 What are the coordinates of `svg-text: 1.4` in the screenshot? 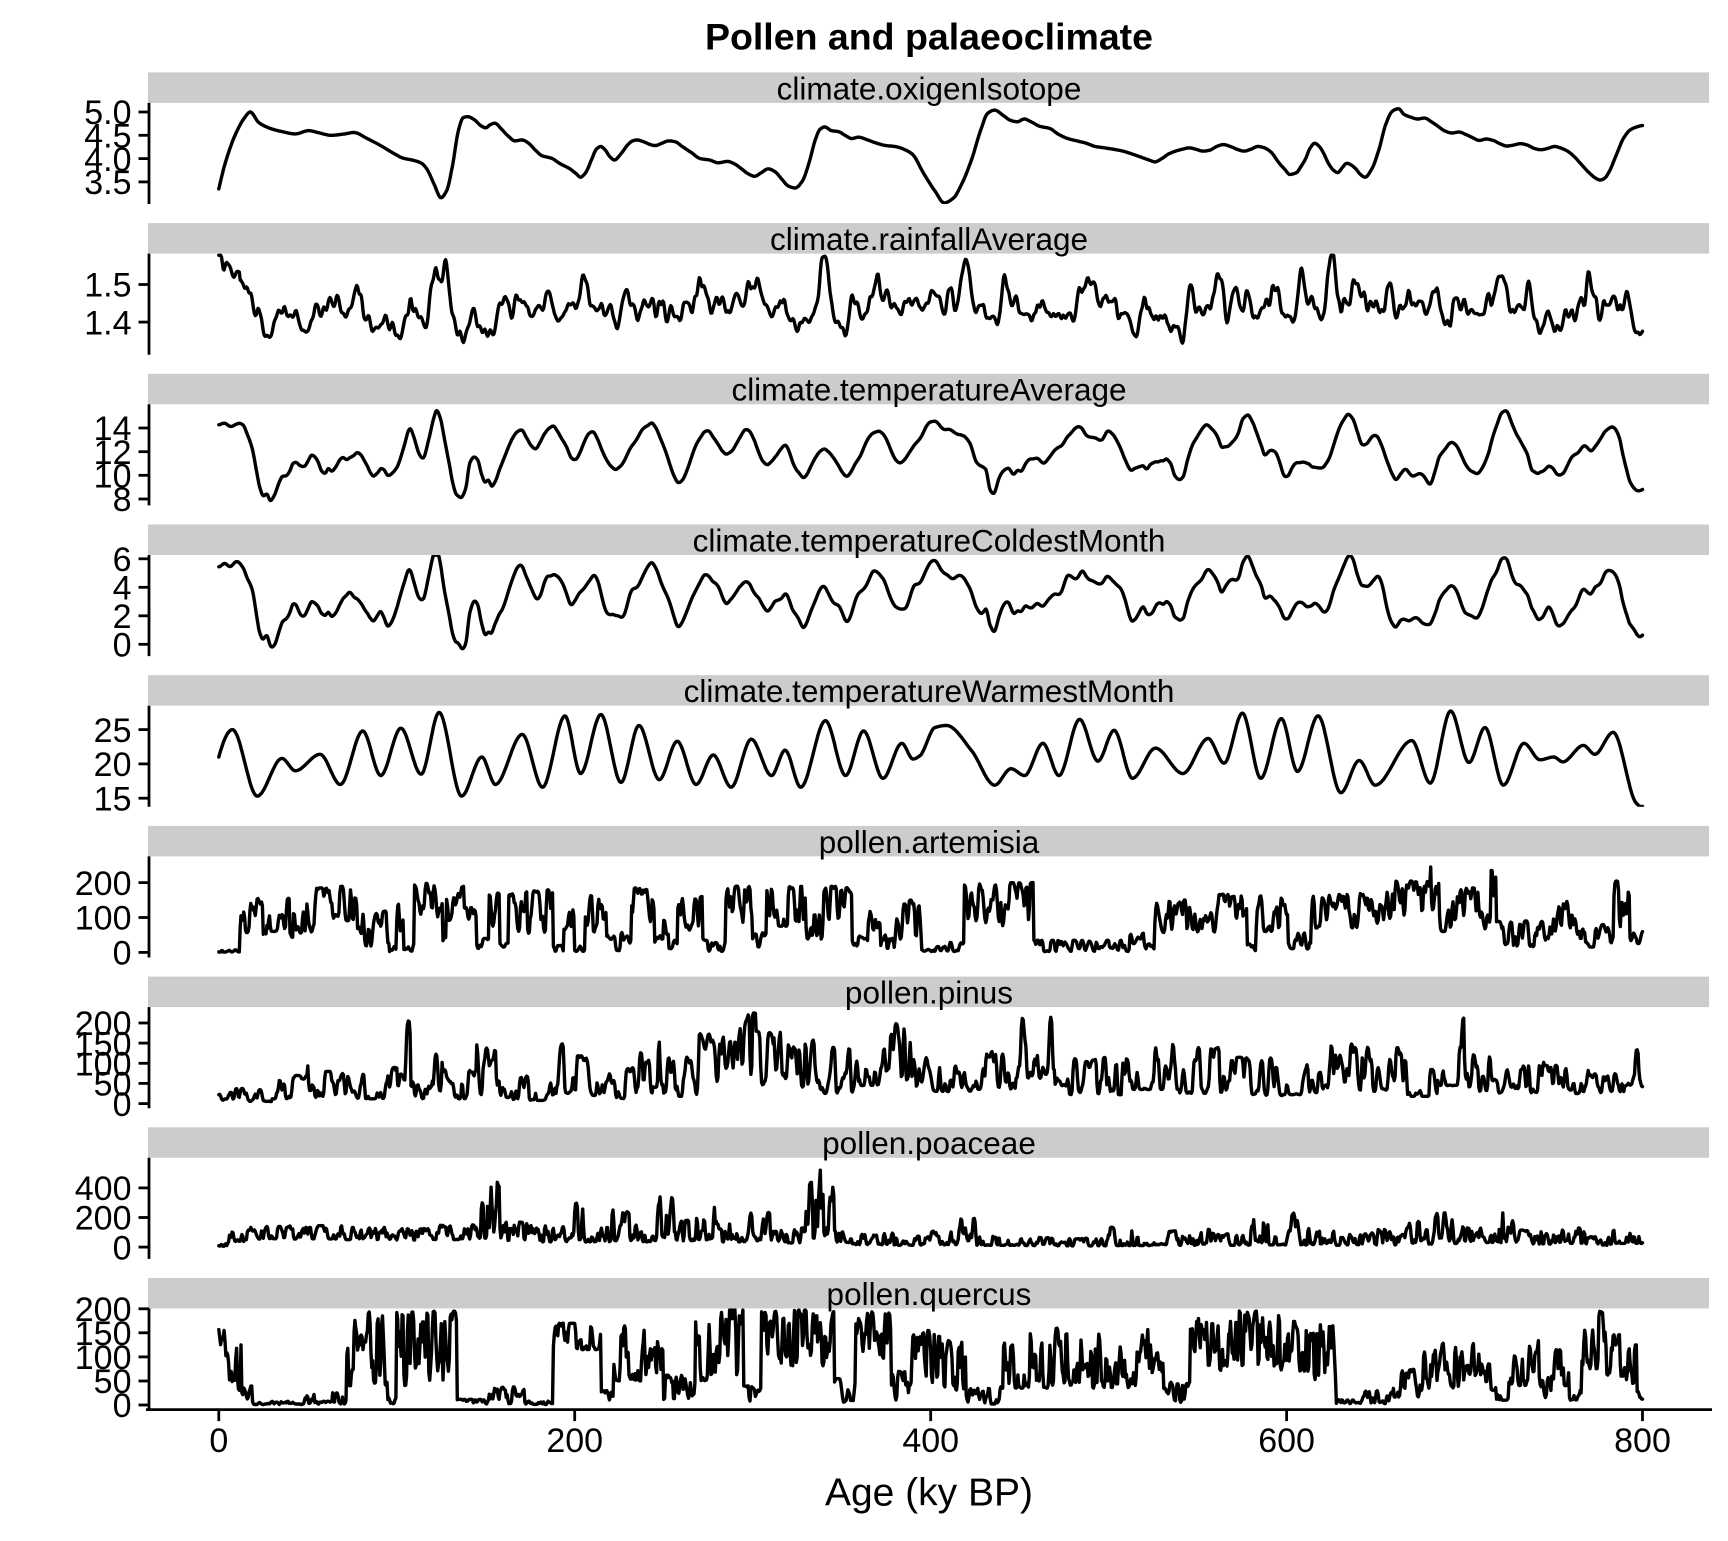 It's located at (107, 323).